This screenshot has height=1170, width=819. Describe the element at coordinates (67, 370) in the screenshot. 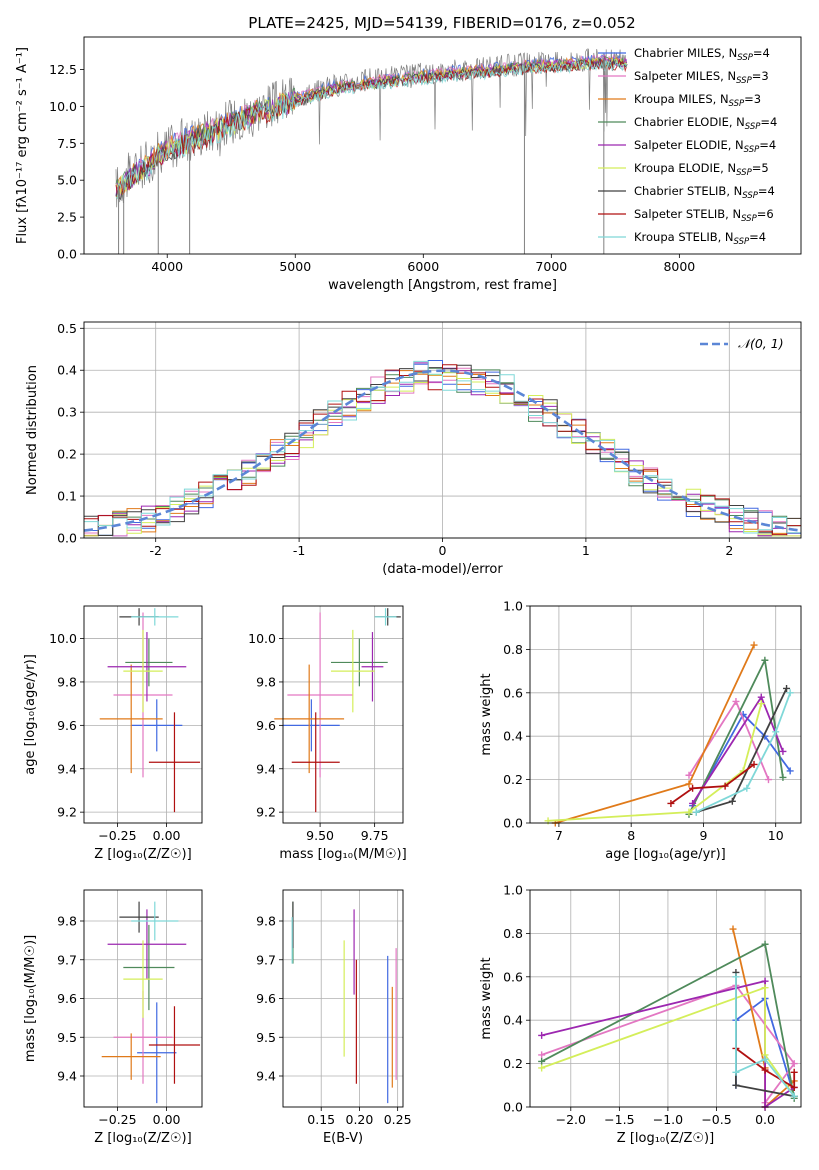

I see `y-tick-label: 0.4` at that location.